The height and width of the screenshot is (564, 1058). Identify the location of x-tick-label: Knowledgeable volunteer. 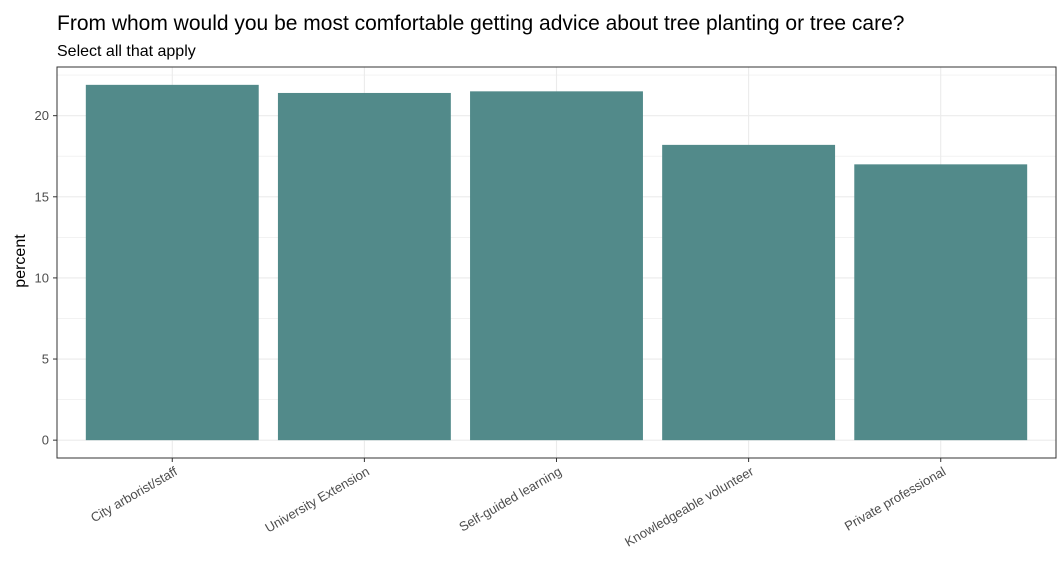
(689, 506).